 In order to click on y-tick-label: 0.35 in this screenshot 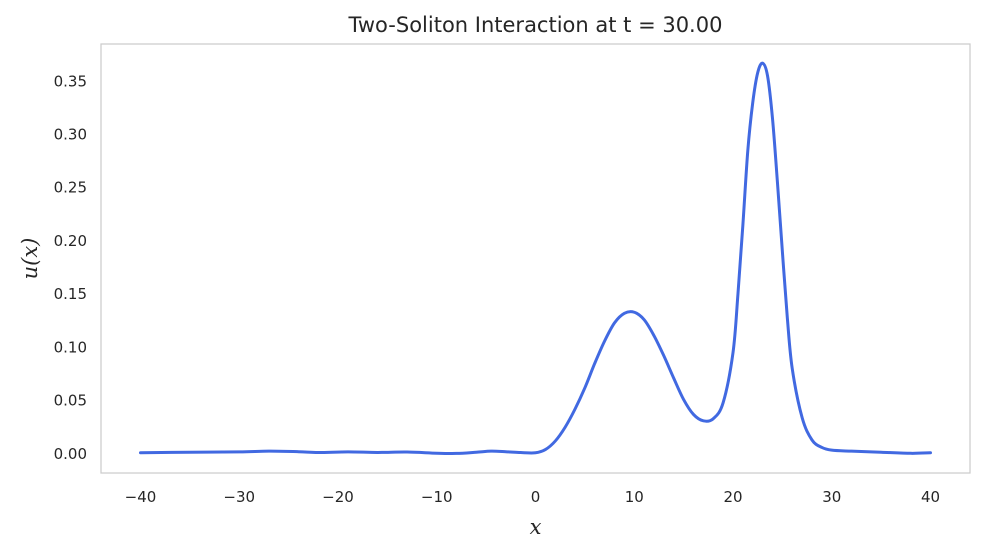, I will do `click(70, 81)`.